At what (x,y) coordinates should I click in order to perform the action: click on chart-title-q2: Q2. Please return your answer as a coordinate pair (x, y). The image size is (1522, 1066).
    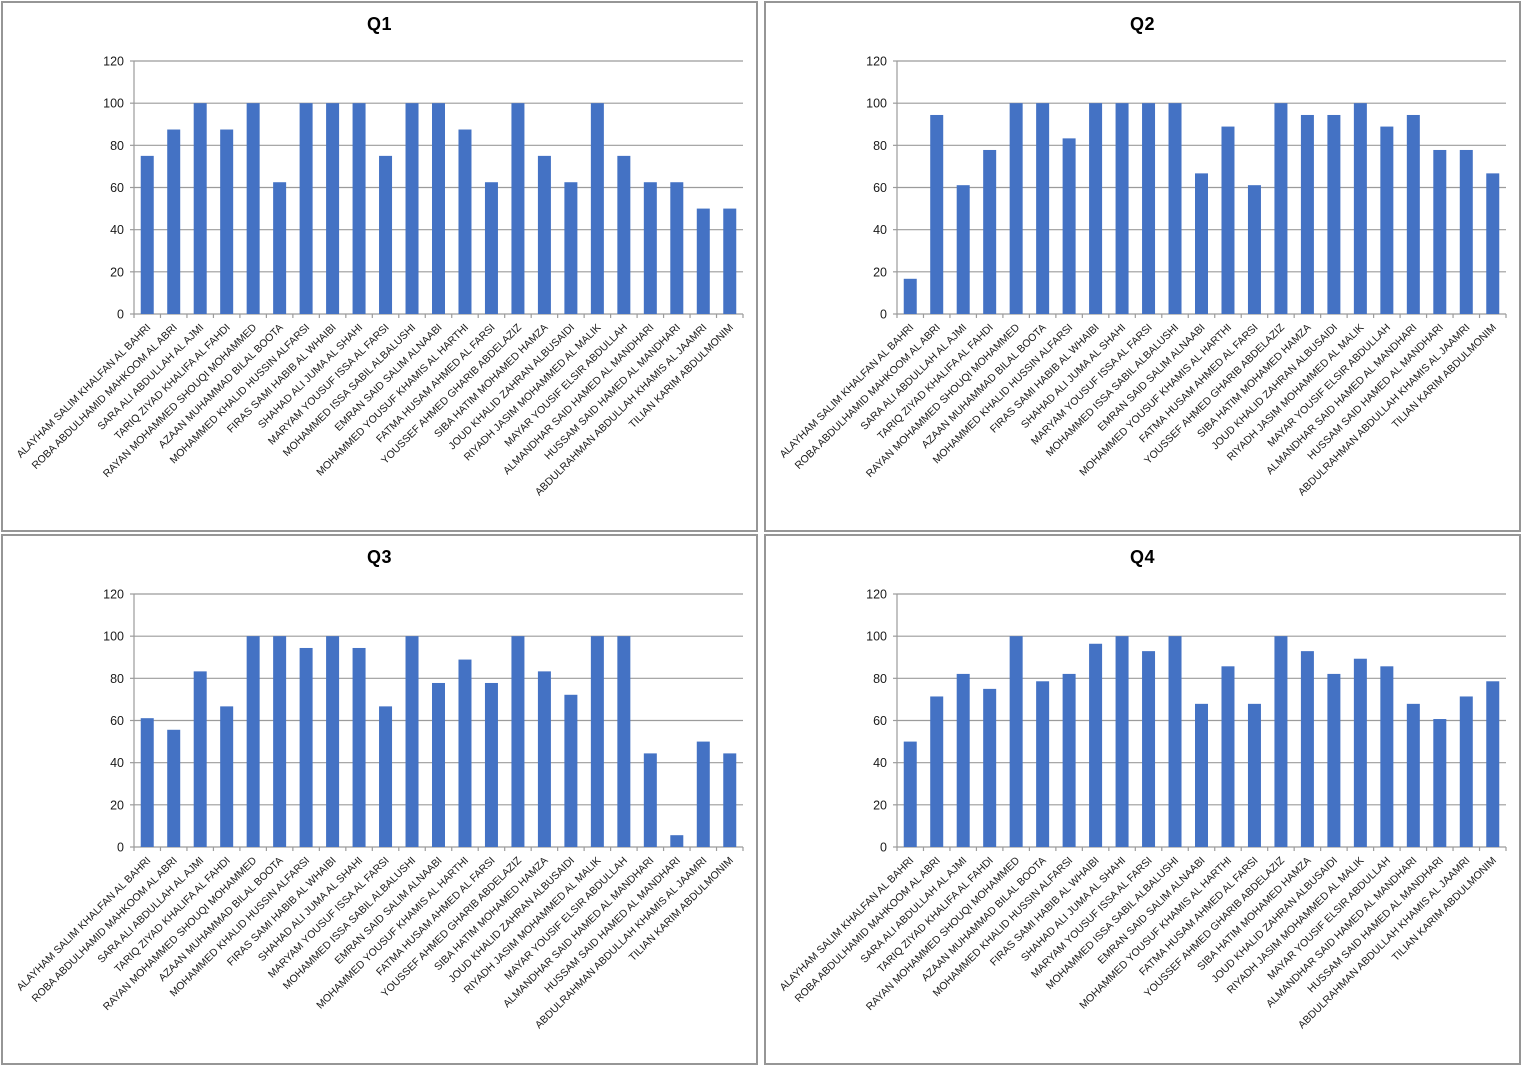
    Looking at the image, I should click on (1142, 24).